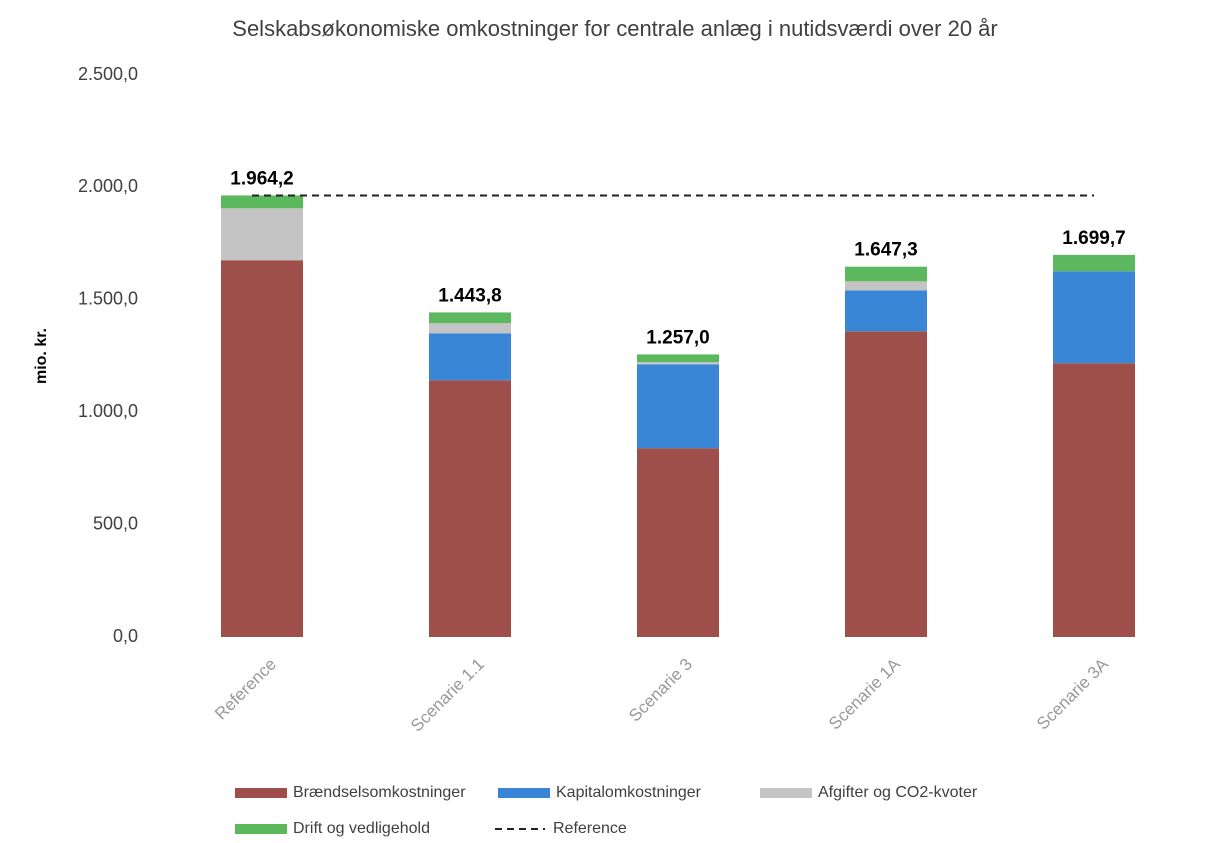 The width and height of the screenshot is (1220, 843). I want to click on y-tick-label: 1.000,0, so click(108, 411).